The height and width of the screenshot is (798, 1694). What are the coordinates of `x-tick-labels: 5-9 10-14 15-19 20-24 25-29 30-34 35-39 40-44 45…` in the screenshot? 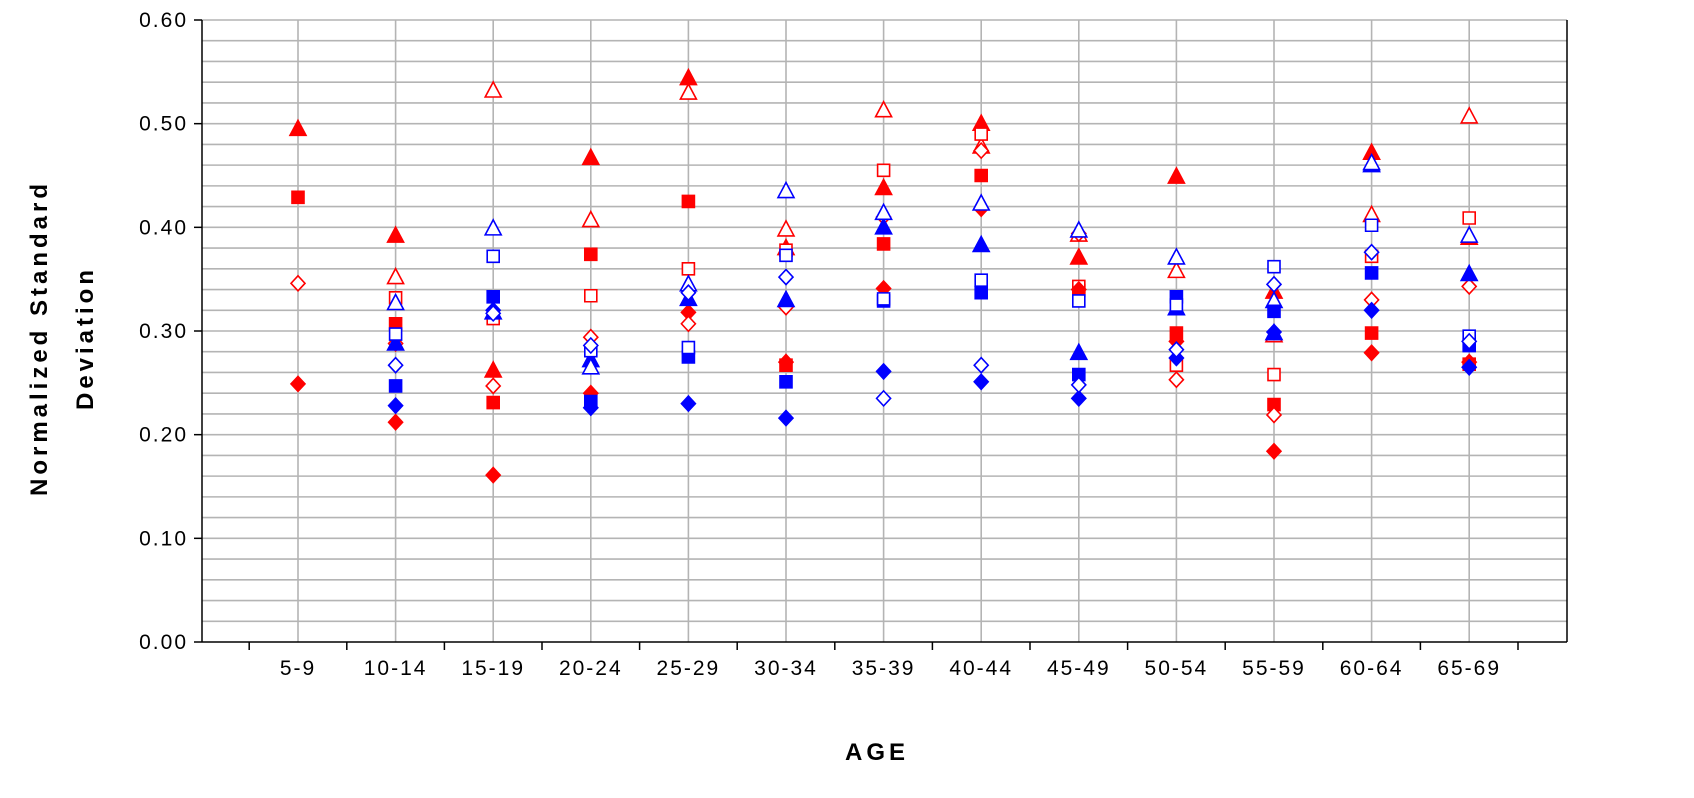 It's located at (890, 668).